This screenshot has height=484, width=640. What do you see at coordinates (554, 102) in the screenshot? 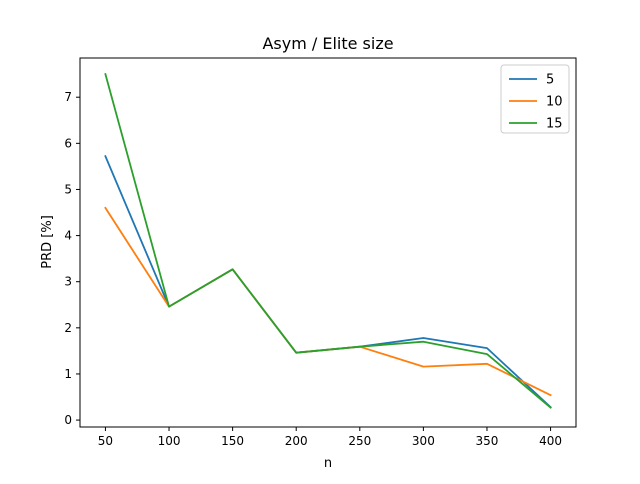
I see `legend-label-10: 10` at bounding box center [554, 102].